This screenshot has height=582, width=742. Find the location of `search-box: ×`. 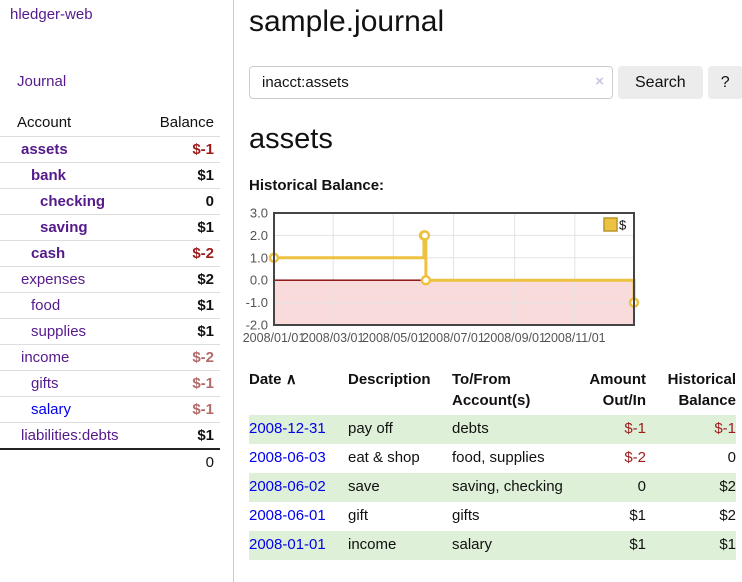

search-box: × is located at coordinates (431, 82).